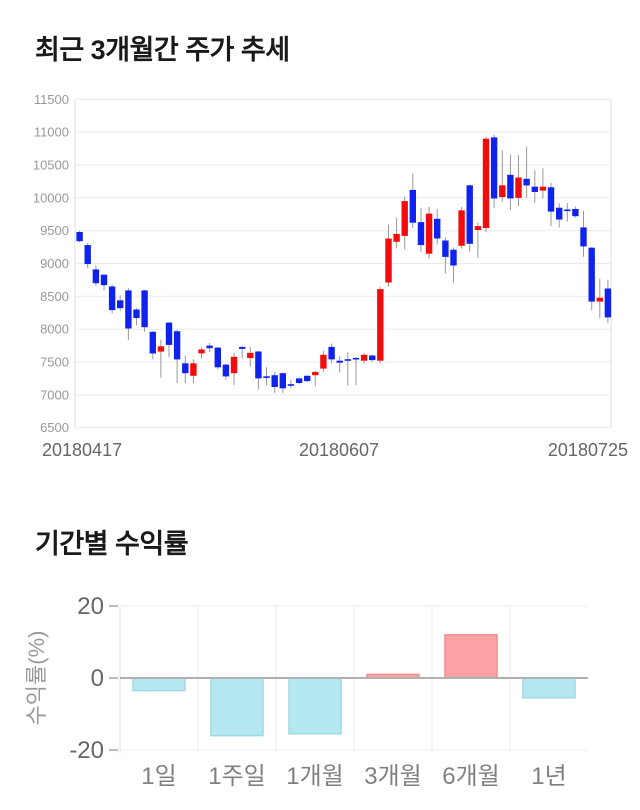 This screenshot has height=810, width=640. Describe the element at coordinates (36, 678) in the screenshot. I see `y-axis-title: 수익률(%)` at that location.